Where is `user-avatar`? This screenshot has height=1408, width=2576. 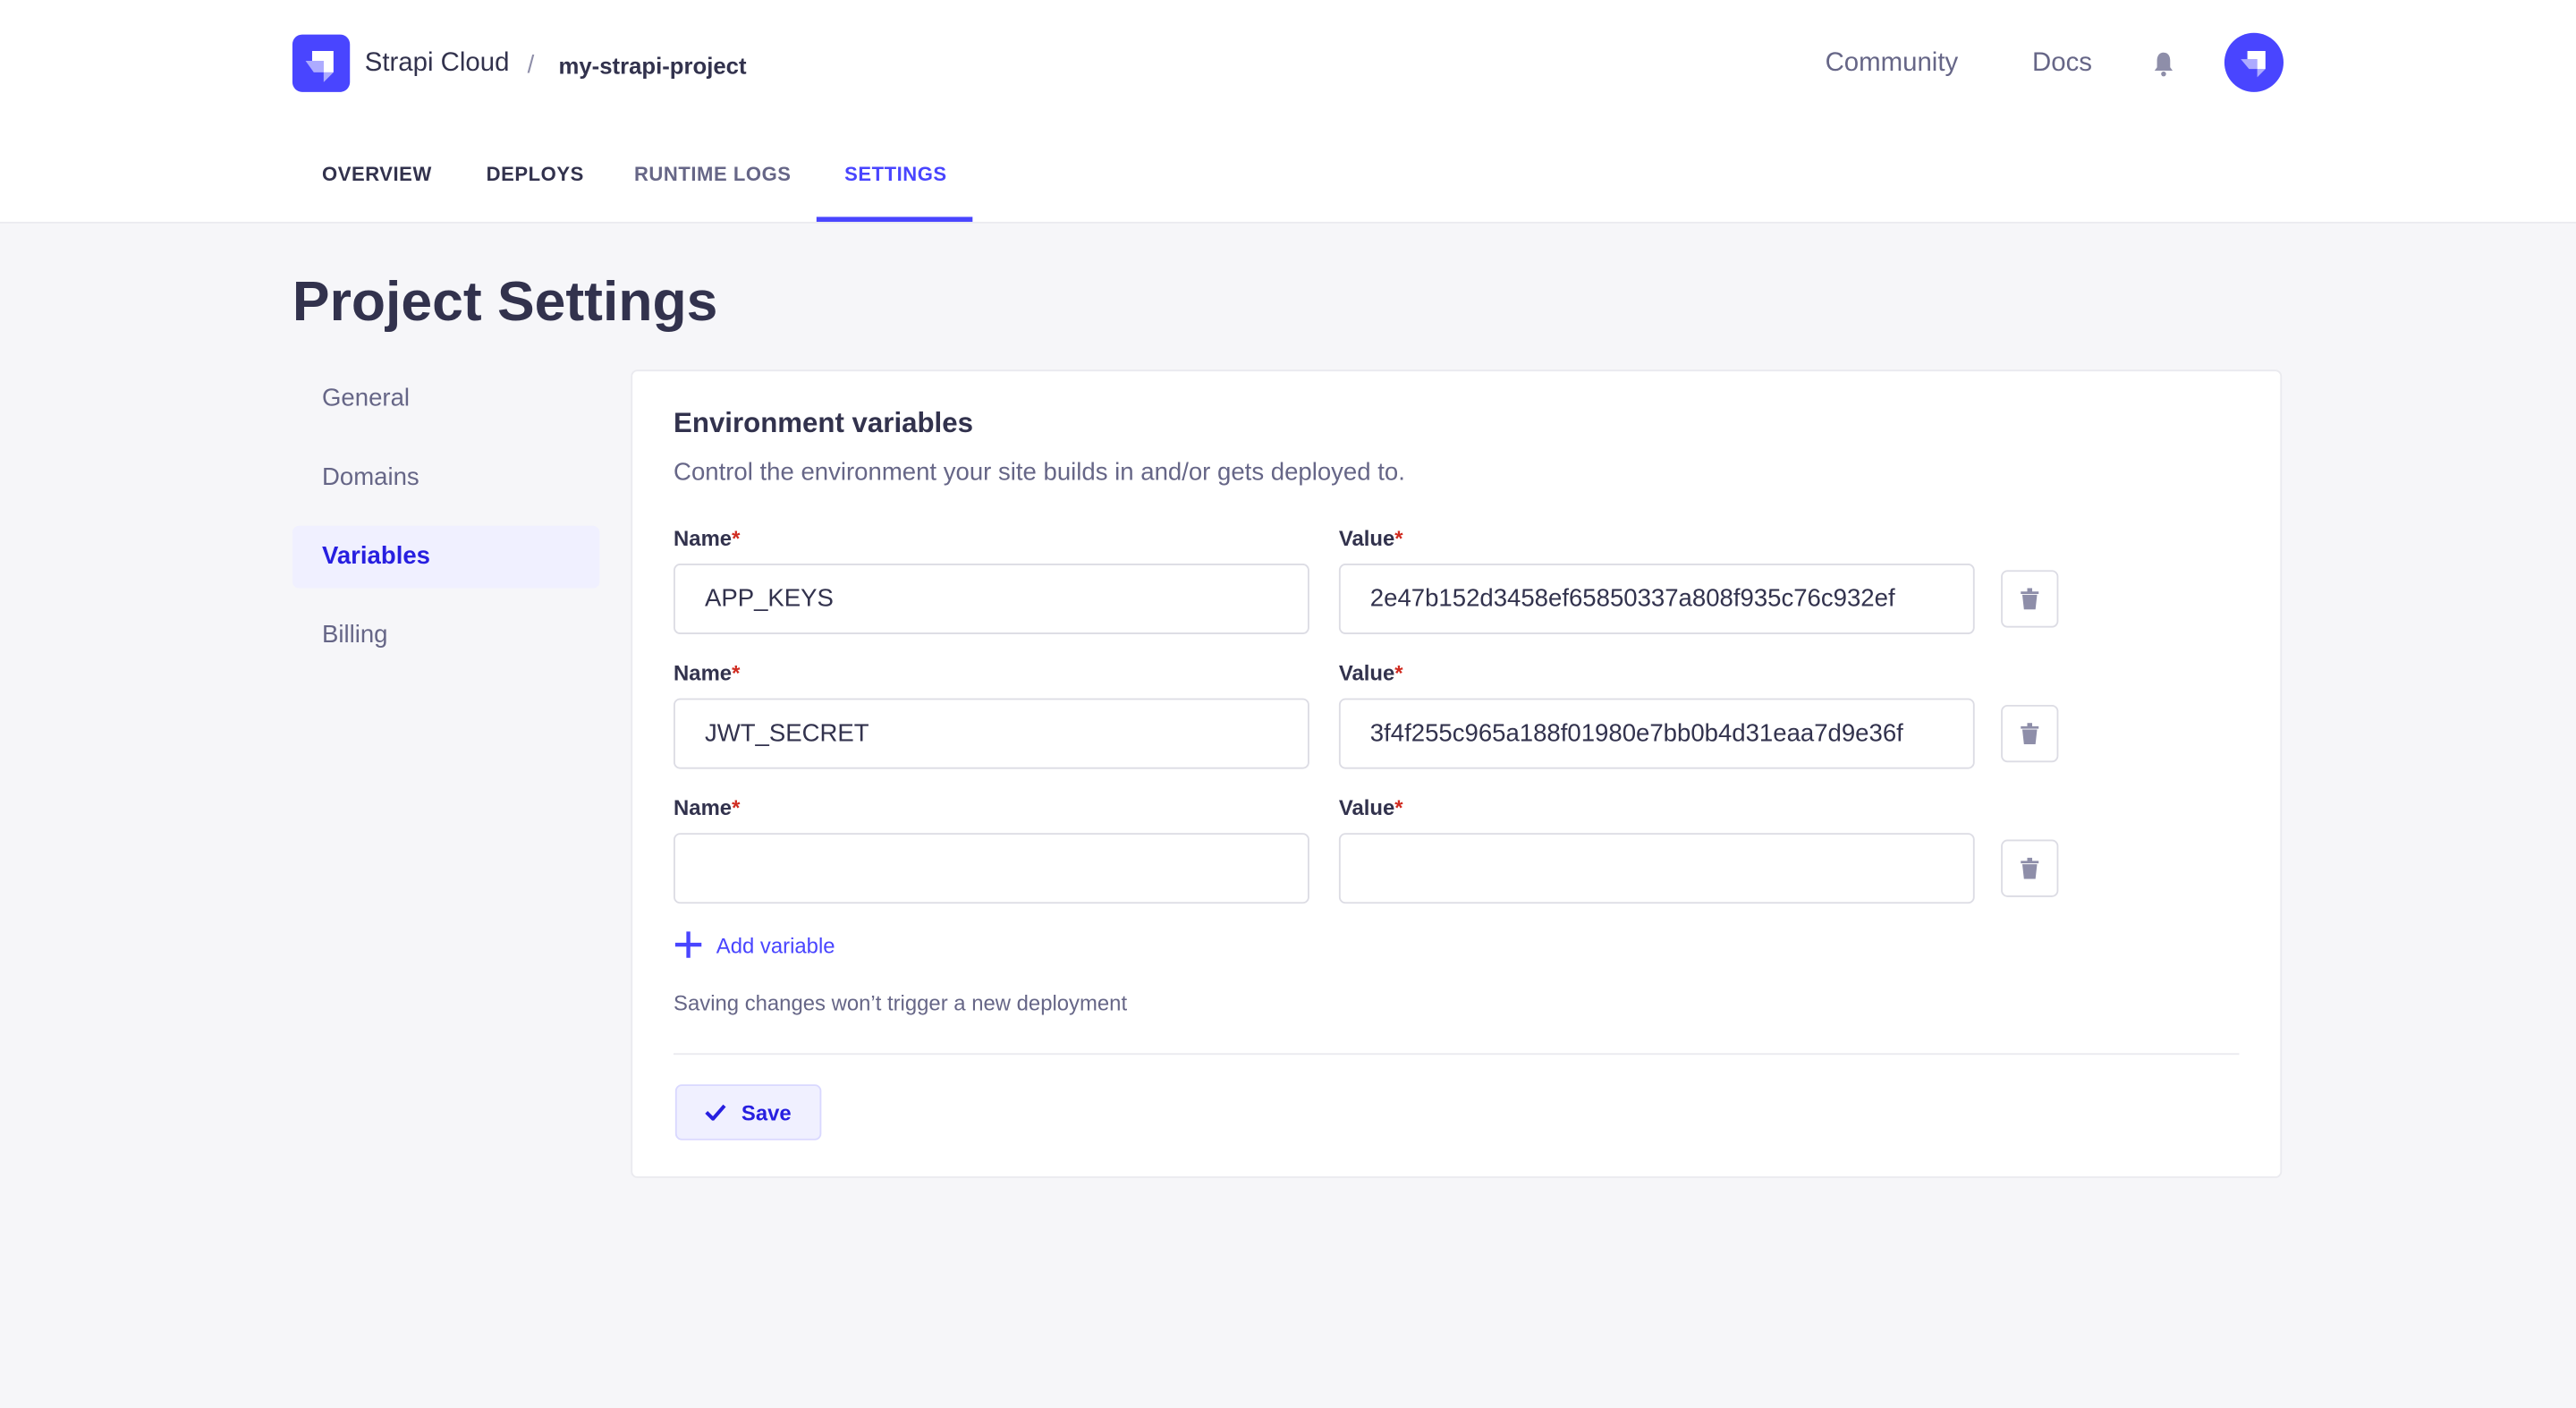
user-avatar is located at coordinates (2254, 62).